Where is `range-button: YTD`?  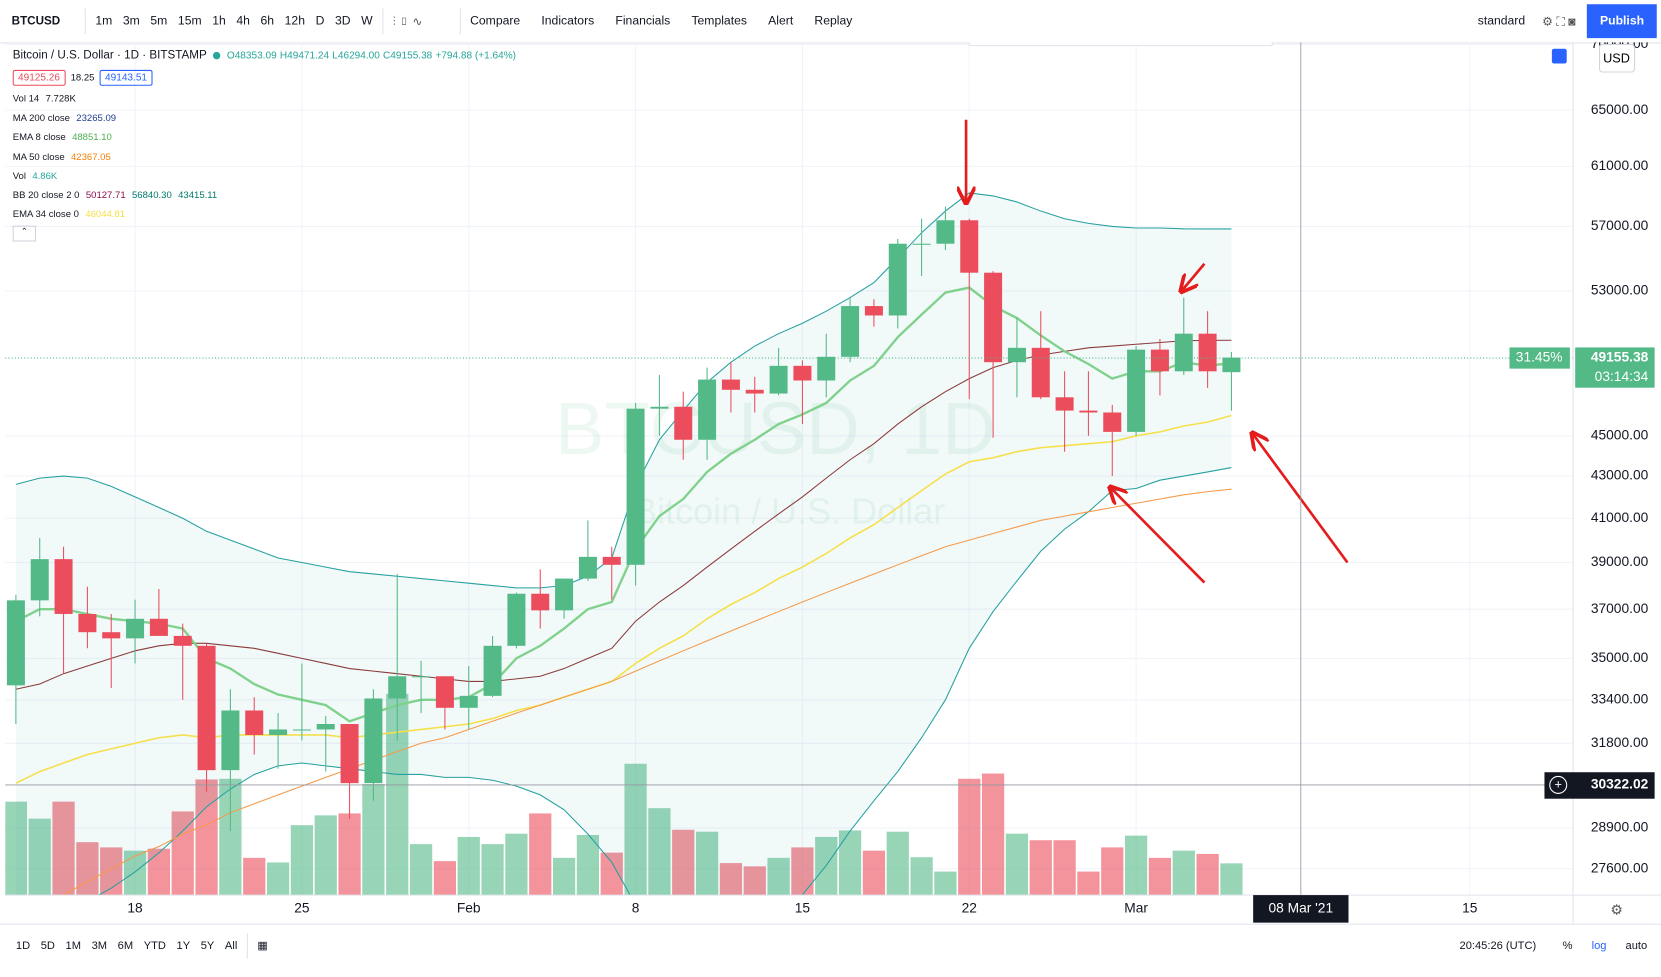
range-button: YTD is located at coordinates (154, 946).